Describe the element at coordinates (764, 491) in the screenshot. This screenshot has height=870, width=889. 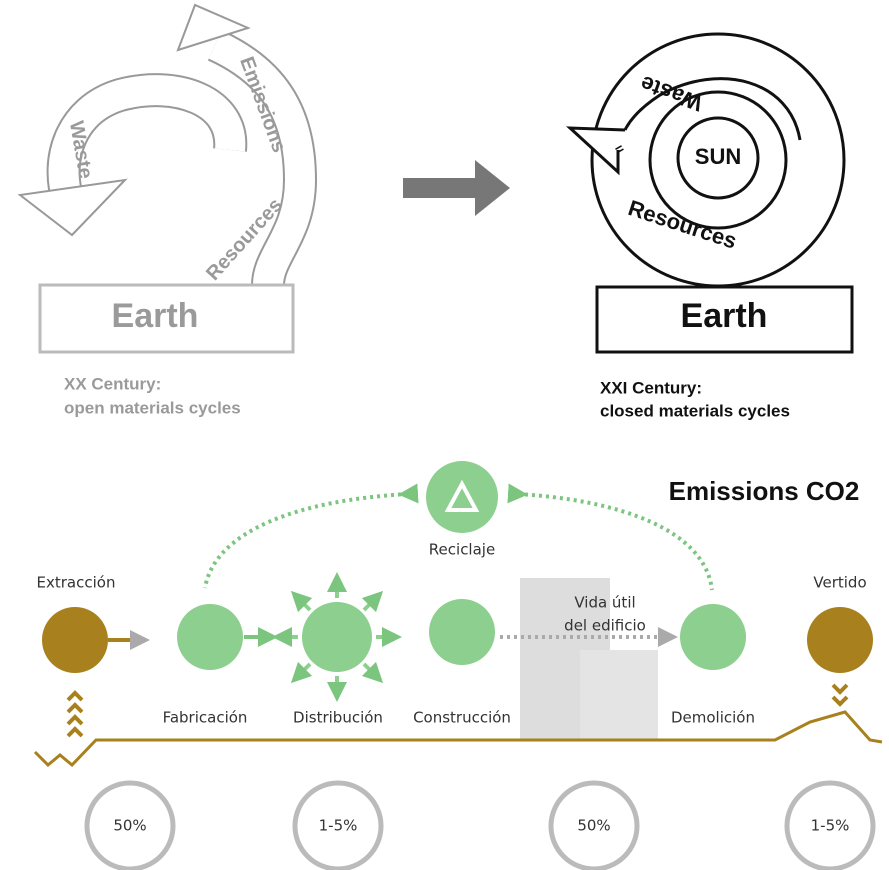
I see `co2-title: Emissions CO2` at that location.